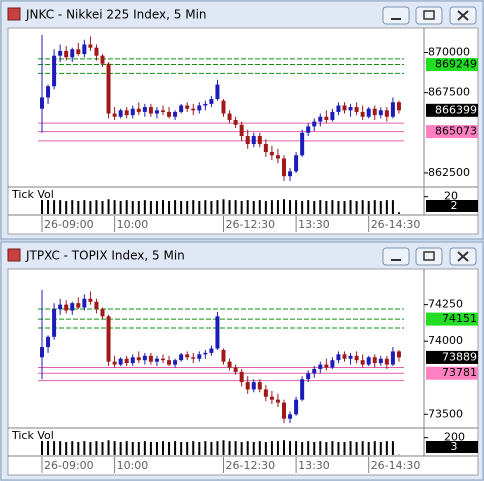  Describe the element at coordinates (14, 14) in the screenshot. I see `window-icon` at that location.